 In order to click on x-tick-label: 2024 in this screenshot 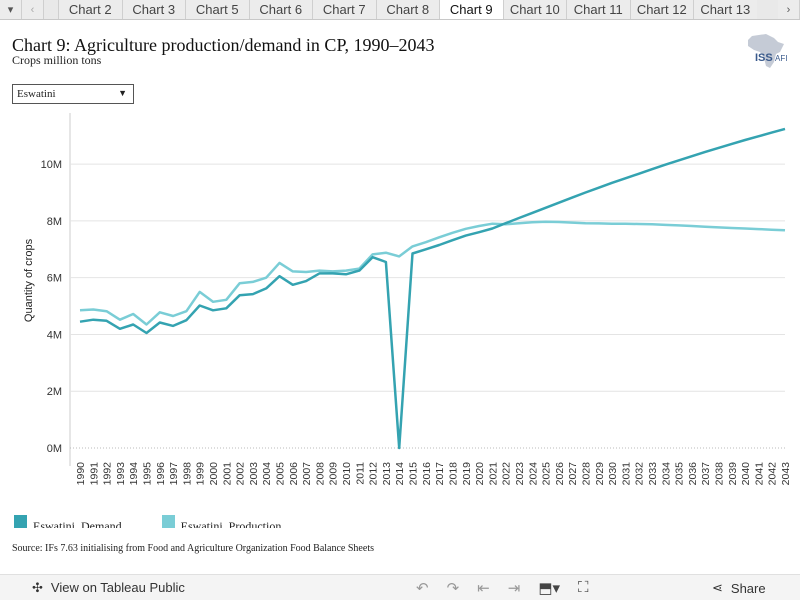, I will do `click(533, 474)`.